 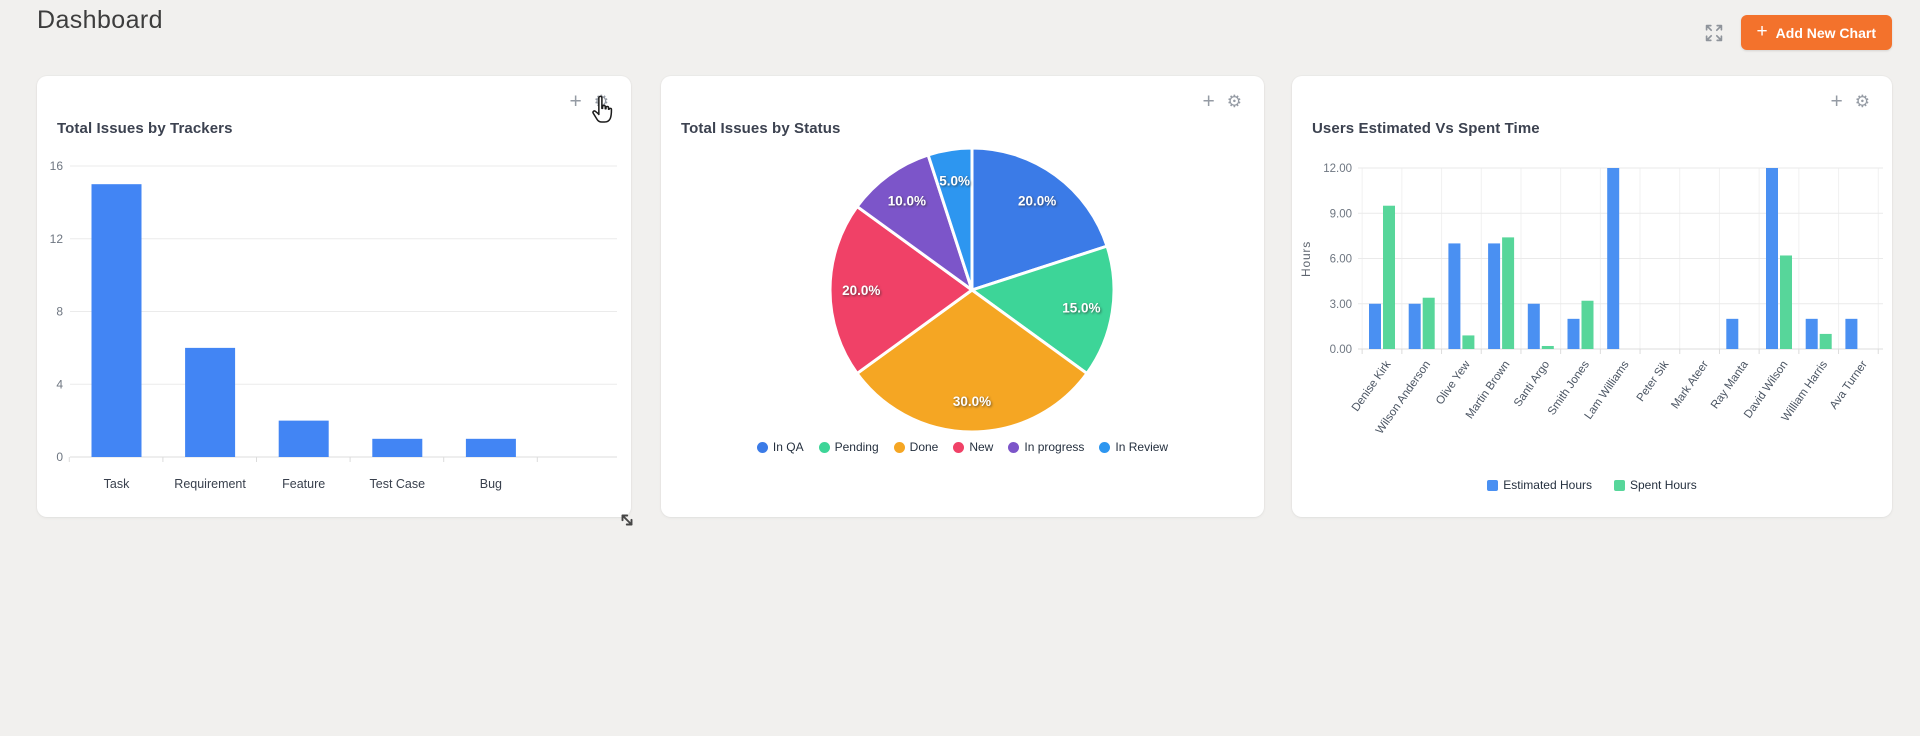 What do you see at coordinates (1306, 259) in the screenshot?
I see `y-axis-label: Hours` at bounding box center [1306, 259].